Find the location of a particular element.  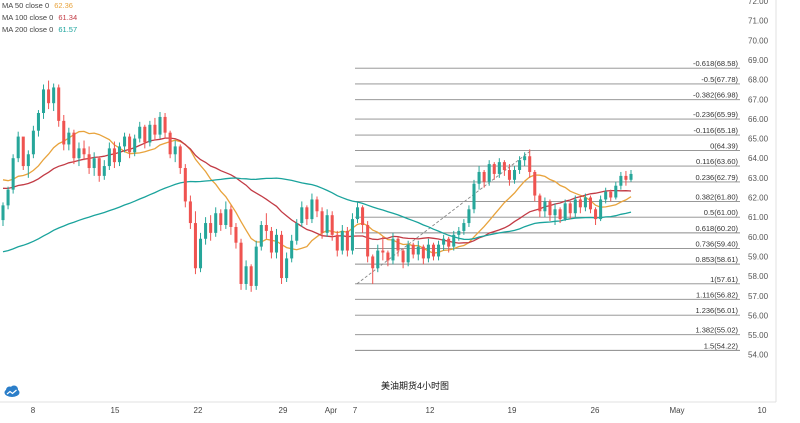

fib-level-label: 0.853(58.61) is located at coordinates (716, 259).